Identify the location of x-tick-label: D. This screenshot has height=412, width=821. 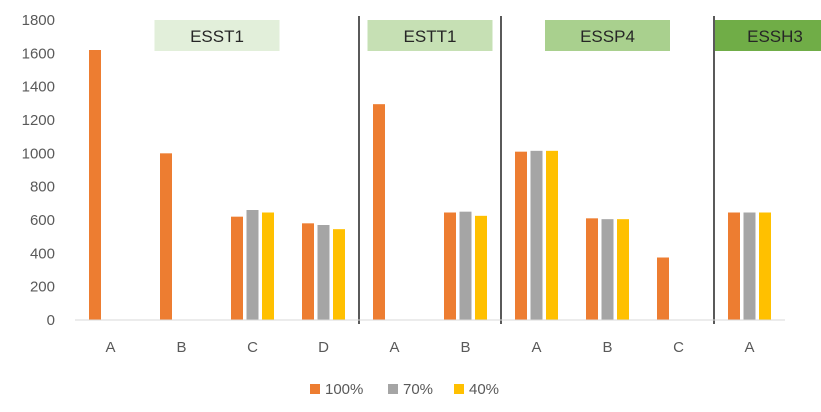
(323, 347).